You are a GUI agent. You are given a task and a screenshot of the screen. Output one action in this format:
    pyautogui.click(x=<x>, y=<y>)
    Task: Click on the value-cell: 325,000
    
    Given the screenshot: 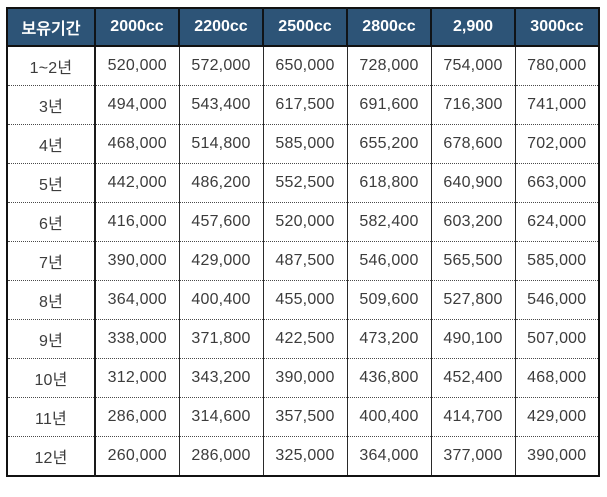 What is the action you would take?
    pyautogui.click(x=304, y=456)
    